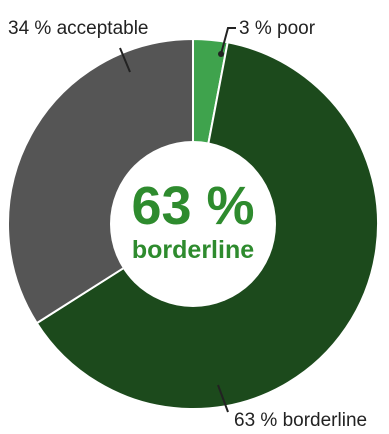 The width and height of the screenshot is (389, 434). What do you see at coordinates (228, 41) in the screenshot?
I see `leader-line-poor` at bounding box center [228, 41].